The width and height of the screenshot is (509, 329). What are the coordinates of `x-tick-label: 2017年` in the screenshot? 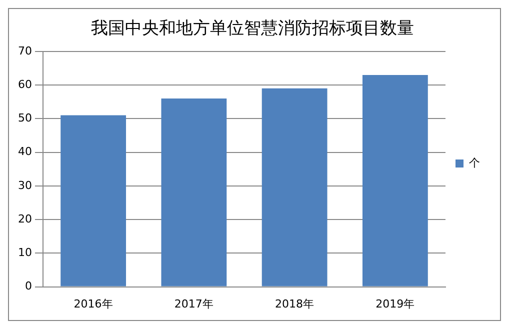 It's located at (194, 303).